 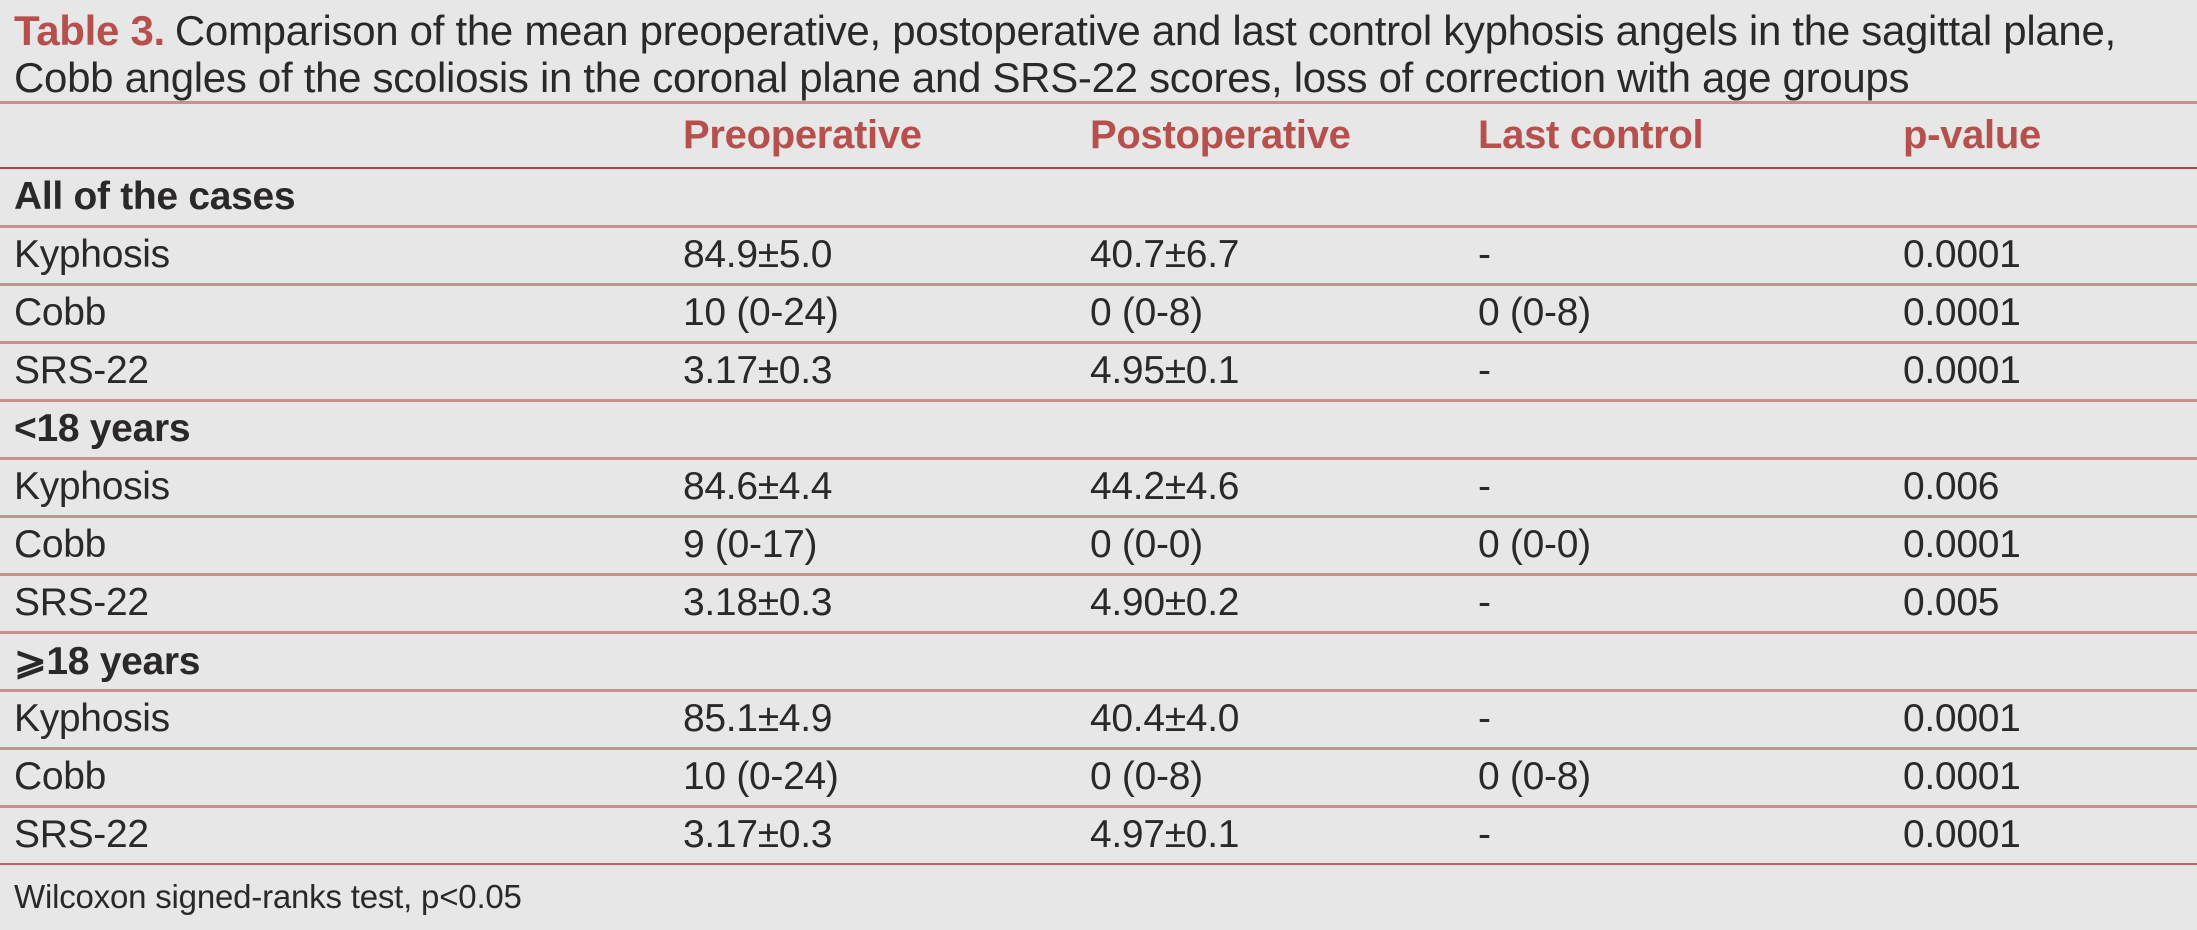 What do you see at coordinates (886, 256) in the screenshot?
I see `cell-preoperative: 84.9±5.0` at bounding box center [886, 256].